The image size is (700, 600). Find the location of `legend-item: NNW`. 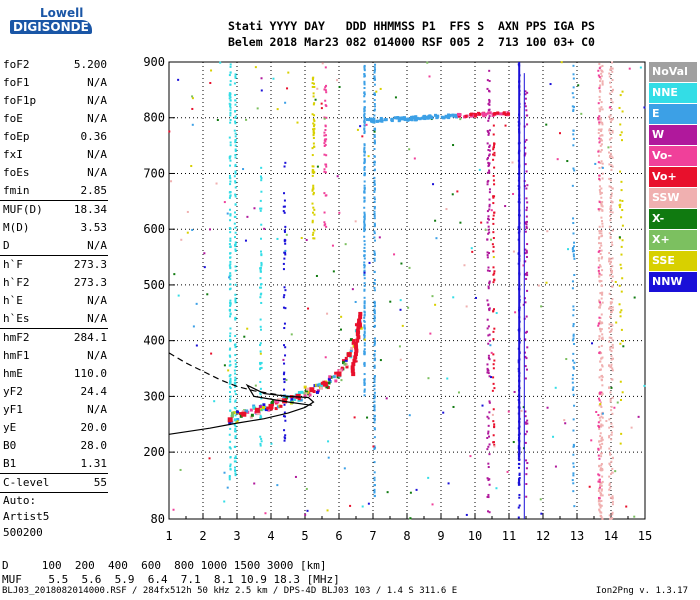

legend-item: NNW is located at coordinates (673, 282).